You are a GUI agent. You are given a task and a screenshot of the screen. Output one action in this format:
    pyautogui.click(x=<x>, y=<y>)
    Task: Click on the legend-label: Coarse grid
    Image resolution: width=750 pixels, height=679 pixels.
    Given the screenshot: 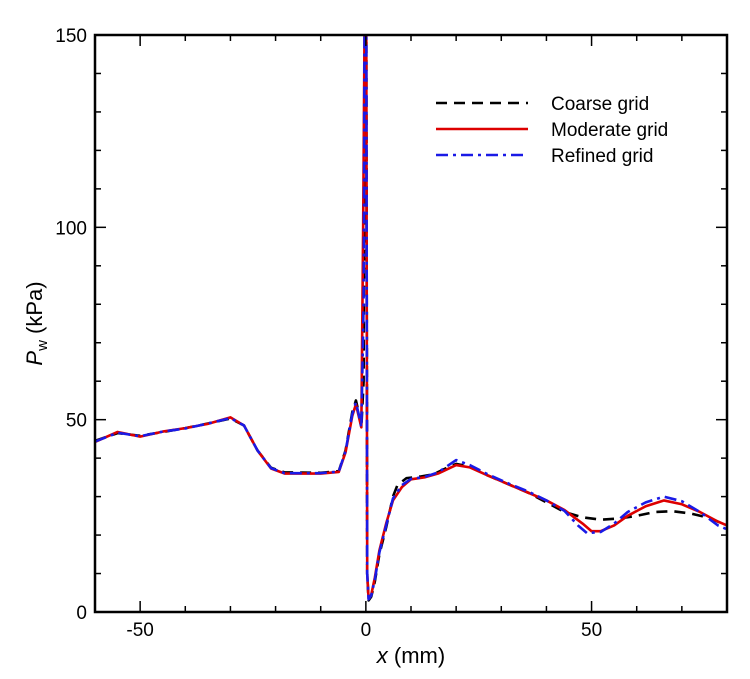 What is the action you would take?
    pyautogui.click(x=600, y=104)
    